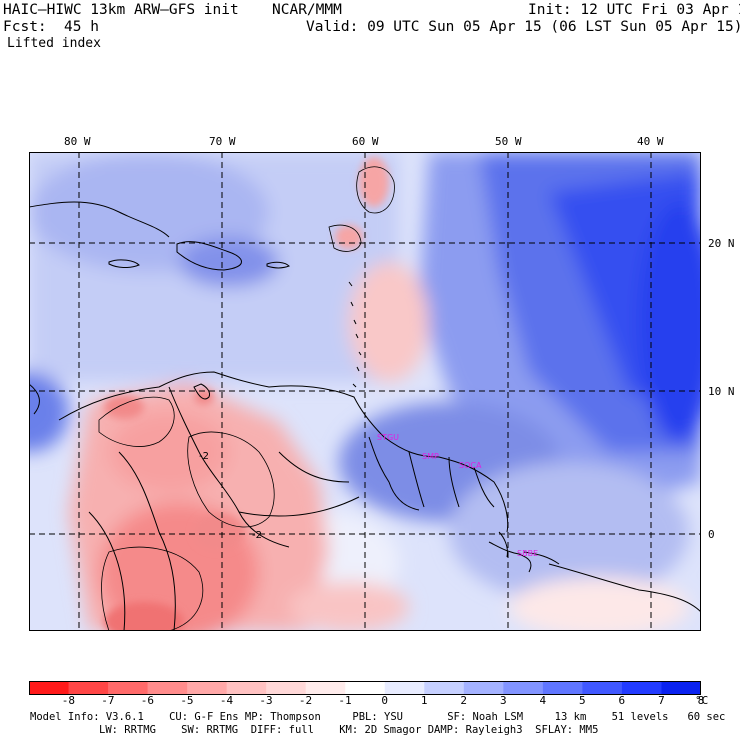 This screenshot has width=740, height=740. Describe the element at coordinates (266, 700) in the screenshot. I see `colorbar-tick-label: -3` at that location.